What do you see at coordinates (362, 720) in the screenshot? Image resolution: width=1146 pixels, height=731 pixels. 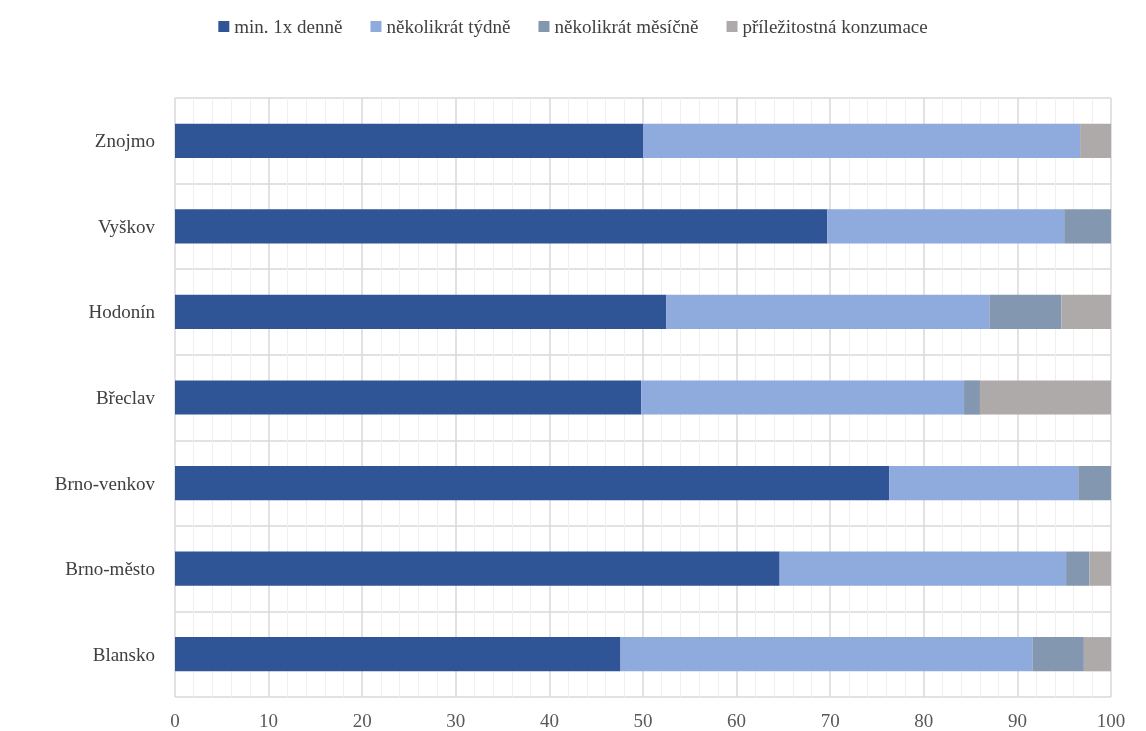 I see `x-tick-label: 20` at bounding box center [362, 720].